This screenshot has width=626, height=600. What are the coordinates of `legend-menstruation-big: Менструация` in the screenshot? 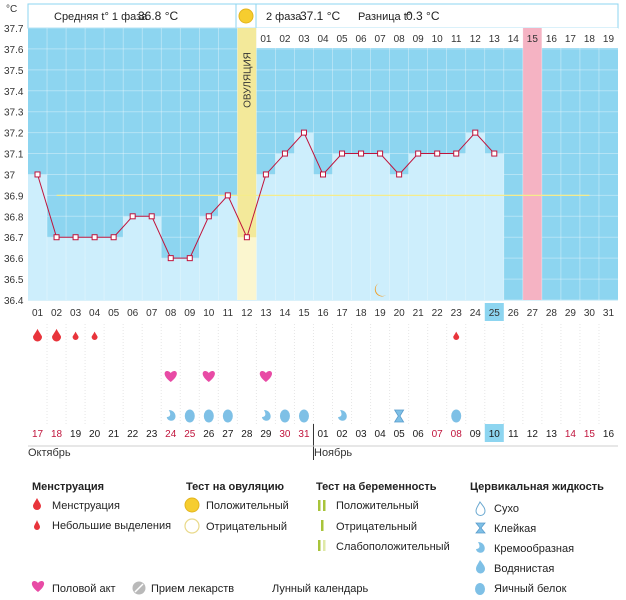 It's located at (86, 506).